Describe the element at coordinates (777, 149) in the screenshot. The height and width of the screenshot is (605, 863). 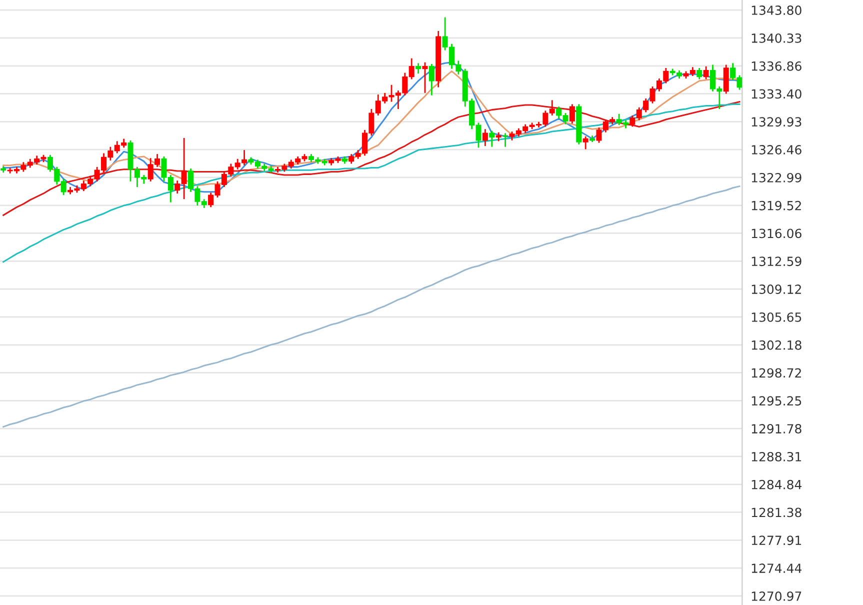
I see `y-tick-label: 1326.46` at that location.